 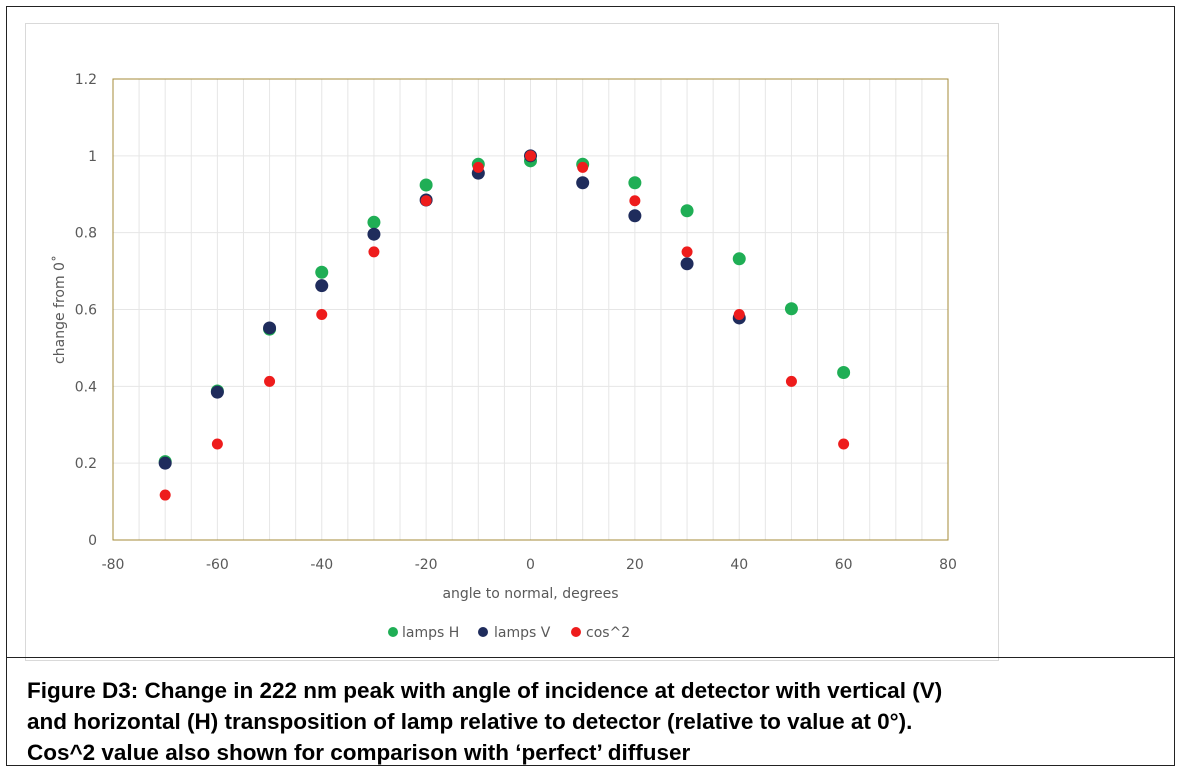 I want to click on legend-label: cos^2, so click(x=608, y=633).